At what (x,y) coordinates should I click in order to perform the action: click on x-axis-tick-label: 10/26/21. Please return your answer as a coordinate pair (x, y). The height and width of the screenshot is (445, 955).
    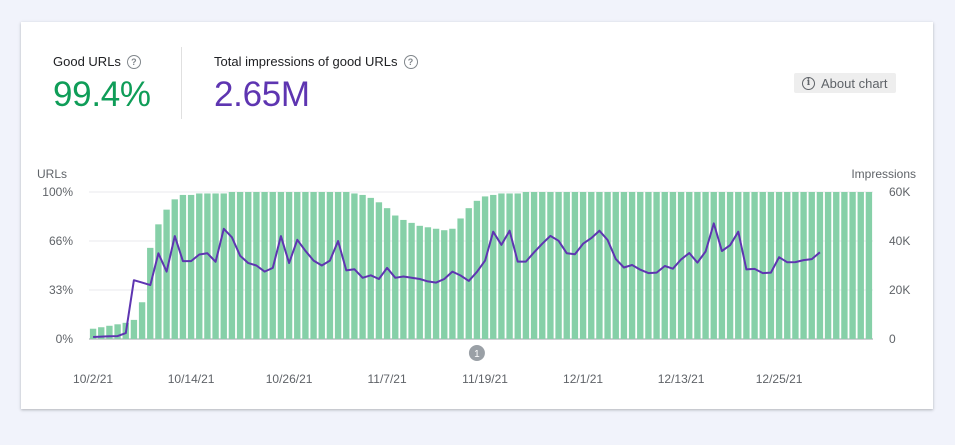
    Looking at the image, I should click on (289, 379).